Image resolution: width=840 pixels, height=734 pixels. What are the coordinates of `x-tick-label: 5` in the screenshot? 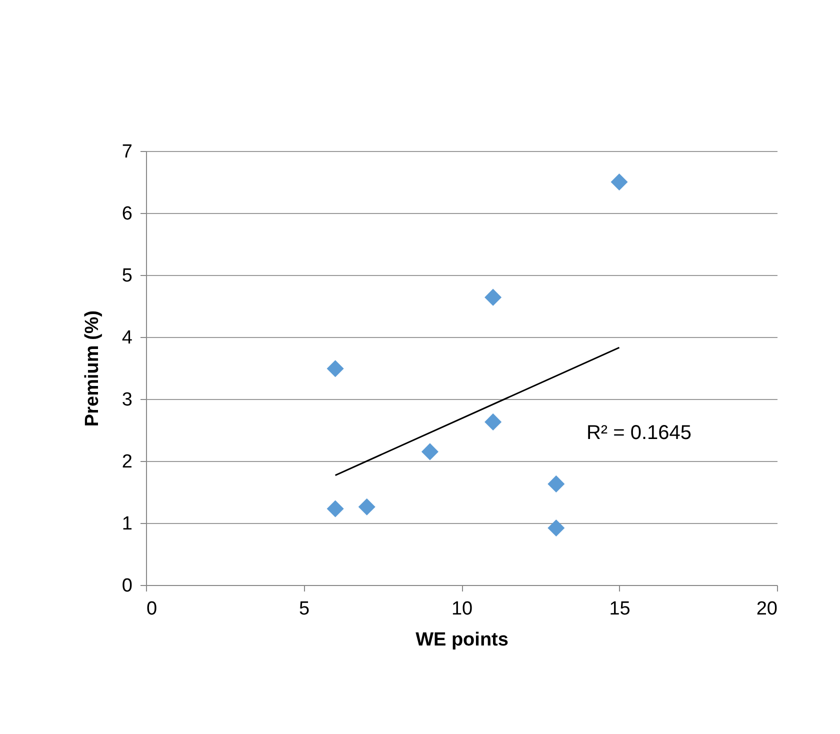 It's located at (304, 609).